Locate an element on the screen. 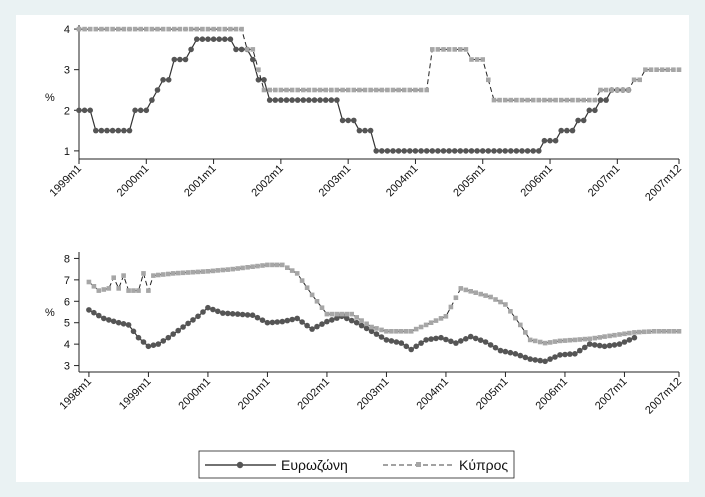 Image resolution: width=705 pixels, height=497 pixels. y-tick-label: 6 is located at coordinates (67, 302).